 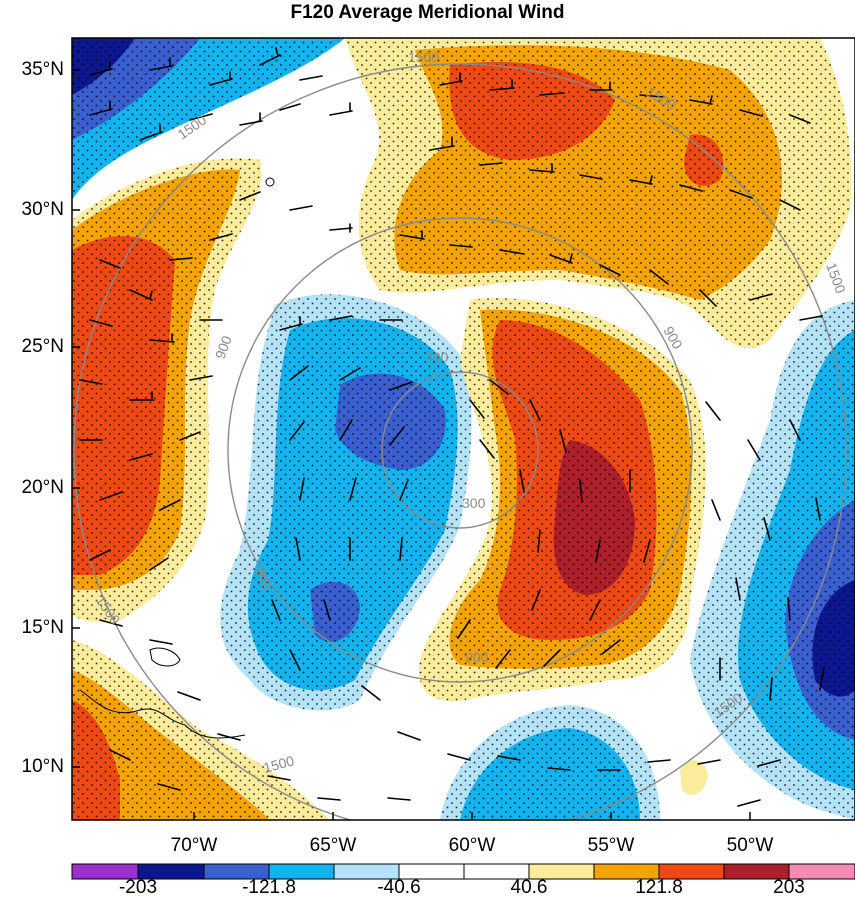 I want to click on lon-ticks, so click(x=472, y=816).